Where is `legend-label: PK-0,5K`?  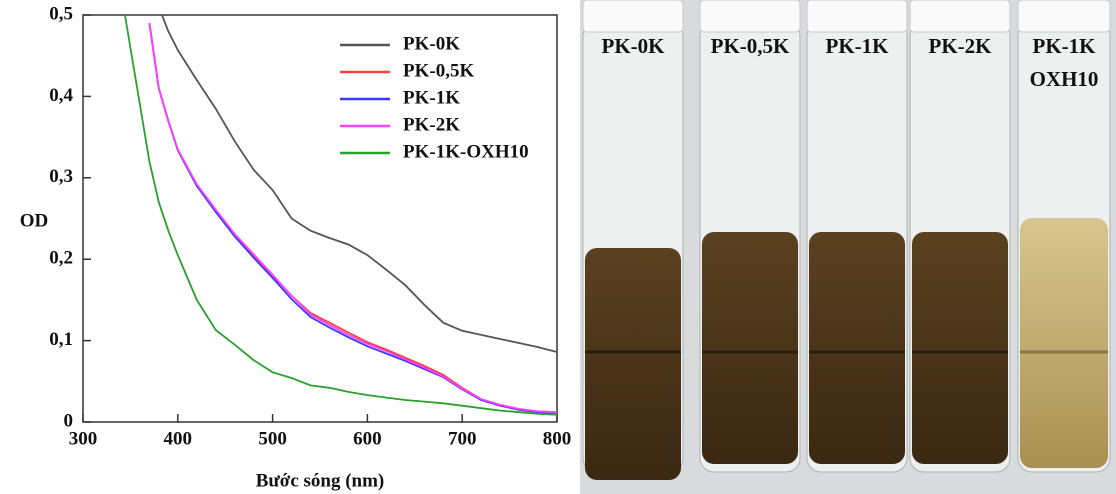 legend-label: PK-0,5K is located at coordinates (438, 70).